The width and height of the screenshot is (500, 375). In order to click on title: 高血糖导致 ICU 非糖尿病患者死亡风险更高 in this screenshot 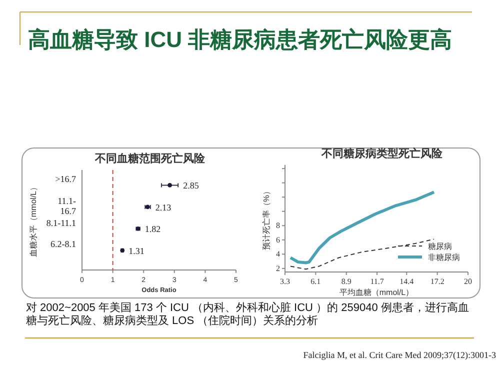, I will do `click(240, 39)`.